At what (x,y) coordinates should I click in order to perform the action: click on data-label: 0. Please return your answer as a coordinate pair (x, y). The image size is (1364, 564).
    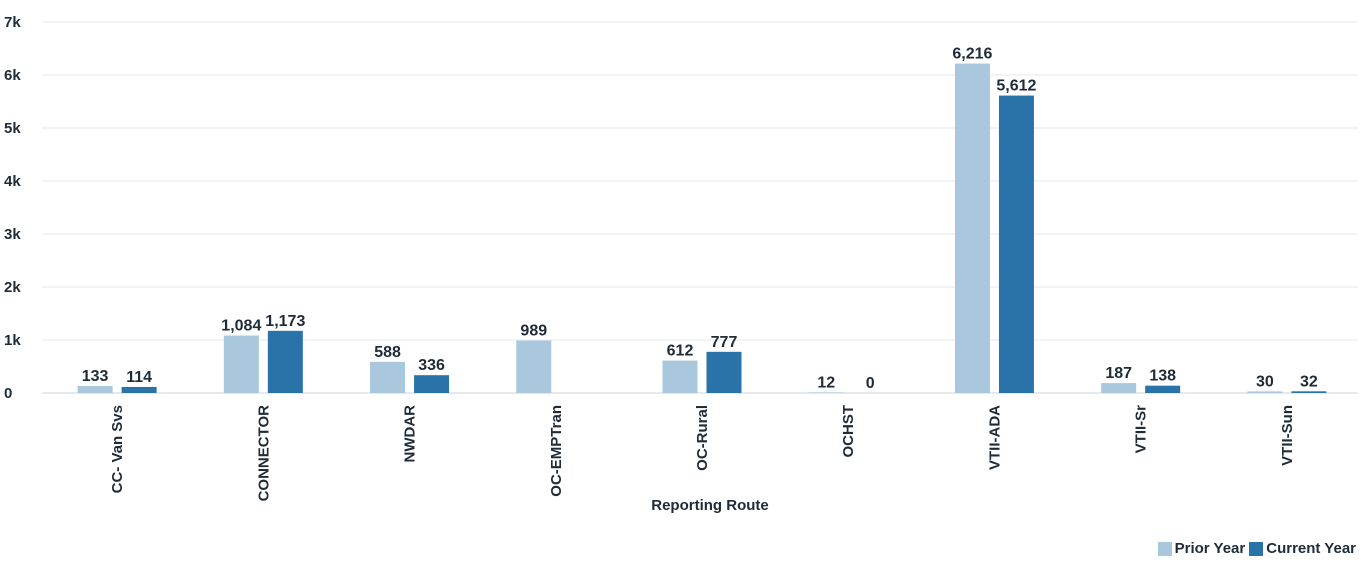
    Looking at the image, I should click on (870, 383).